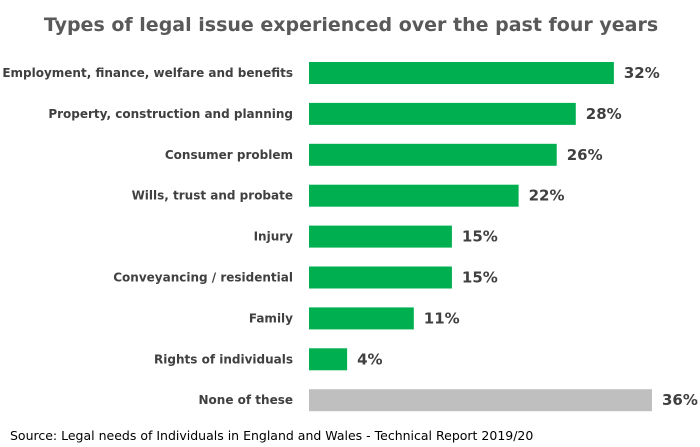  Describe the element at coordinates (229, 155) in the screenshot. I see `category-label: Consumer problem` at that location.